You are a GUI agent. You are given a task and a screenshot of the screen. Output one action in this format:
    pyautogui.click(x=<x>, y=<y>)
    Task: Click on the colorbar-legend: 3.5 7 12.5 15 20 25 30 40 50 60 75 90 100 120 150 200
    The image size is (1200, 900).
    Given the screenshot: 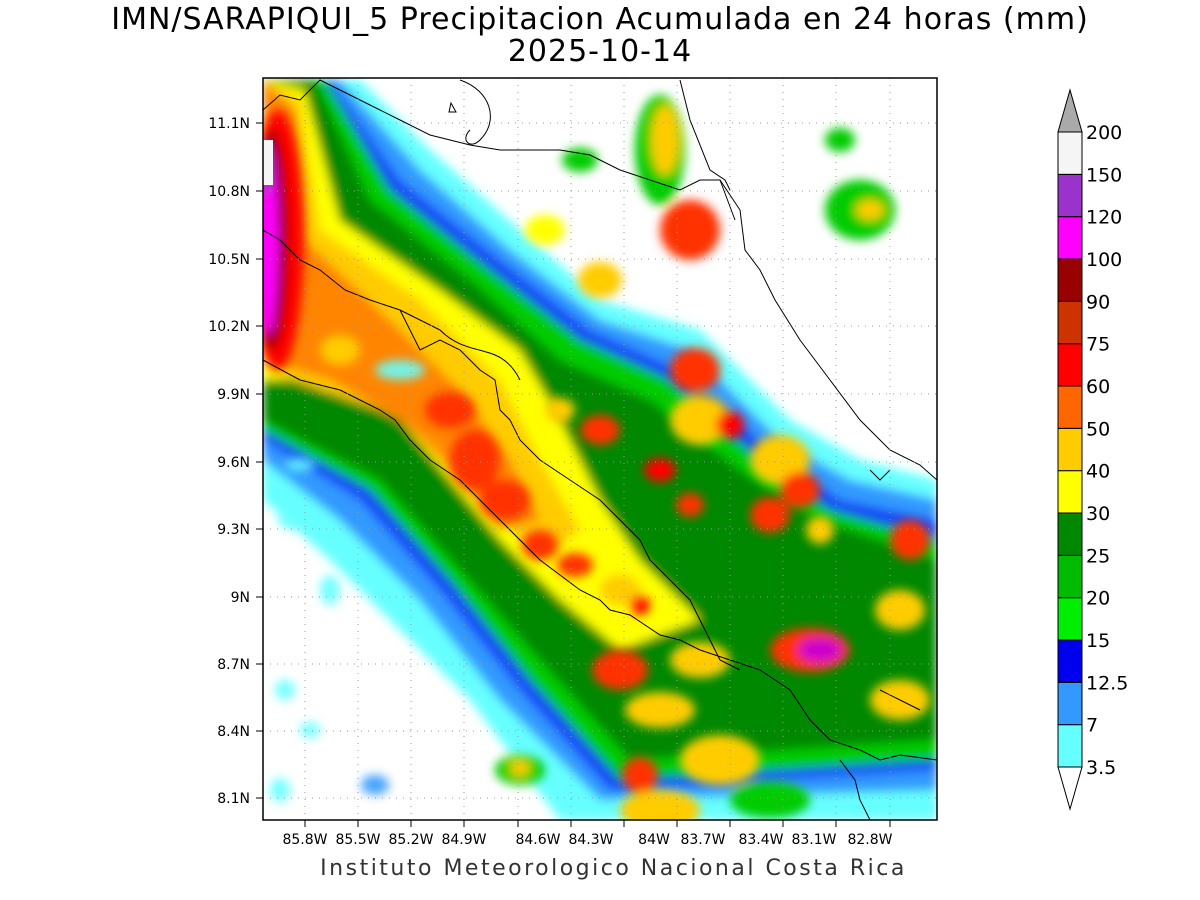 What is the action you would take?
    pyautogui.click(x=1092, y=449)
    